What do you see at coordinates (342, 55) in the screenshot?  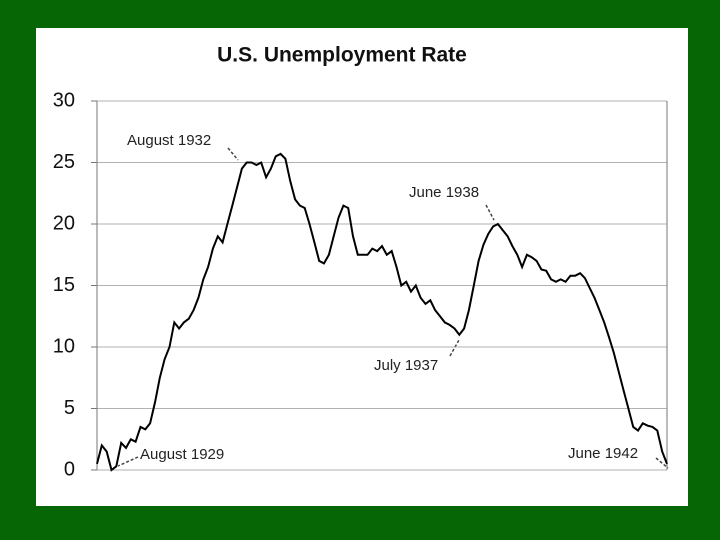 I see `chart-title: U.S. Unemployment Rate` at bounding box center [342, 55].